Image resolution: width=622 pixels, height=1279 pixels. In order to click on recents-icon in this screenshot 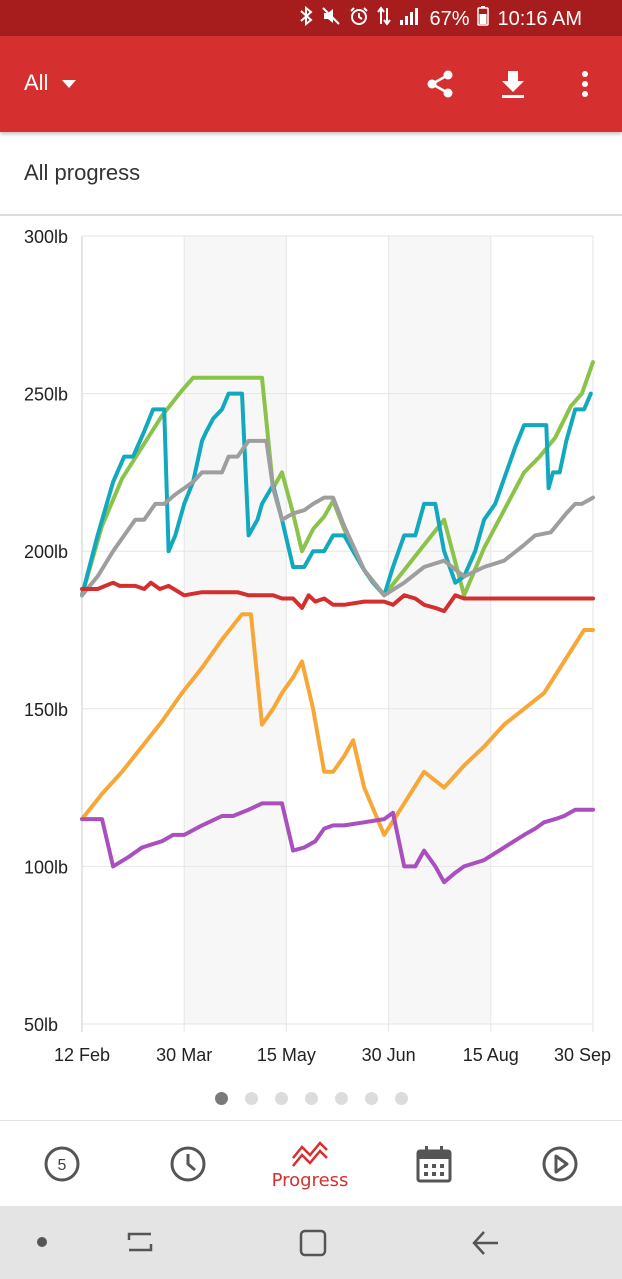, I will do `click(140, 1242)`.